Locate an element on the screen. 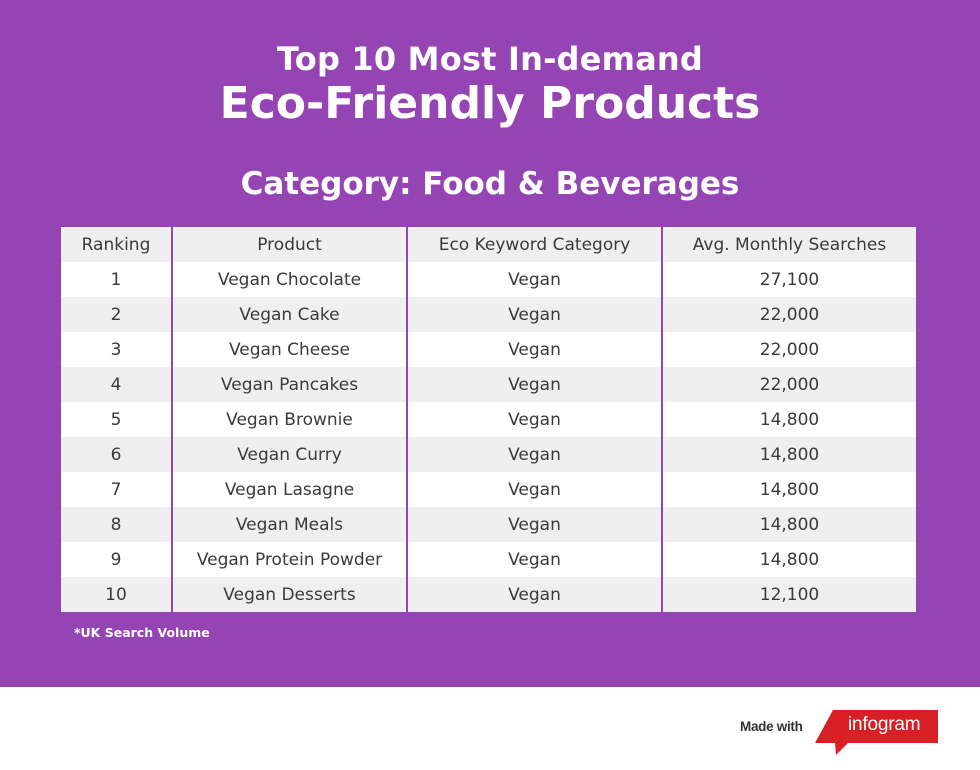 The height and width of the screenshot is (770, 980). title-line-1: Top 10 Most In-demand is located at coordinates (490, 59).